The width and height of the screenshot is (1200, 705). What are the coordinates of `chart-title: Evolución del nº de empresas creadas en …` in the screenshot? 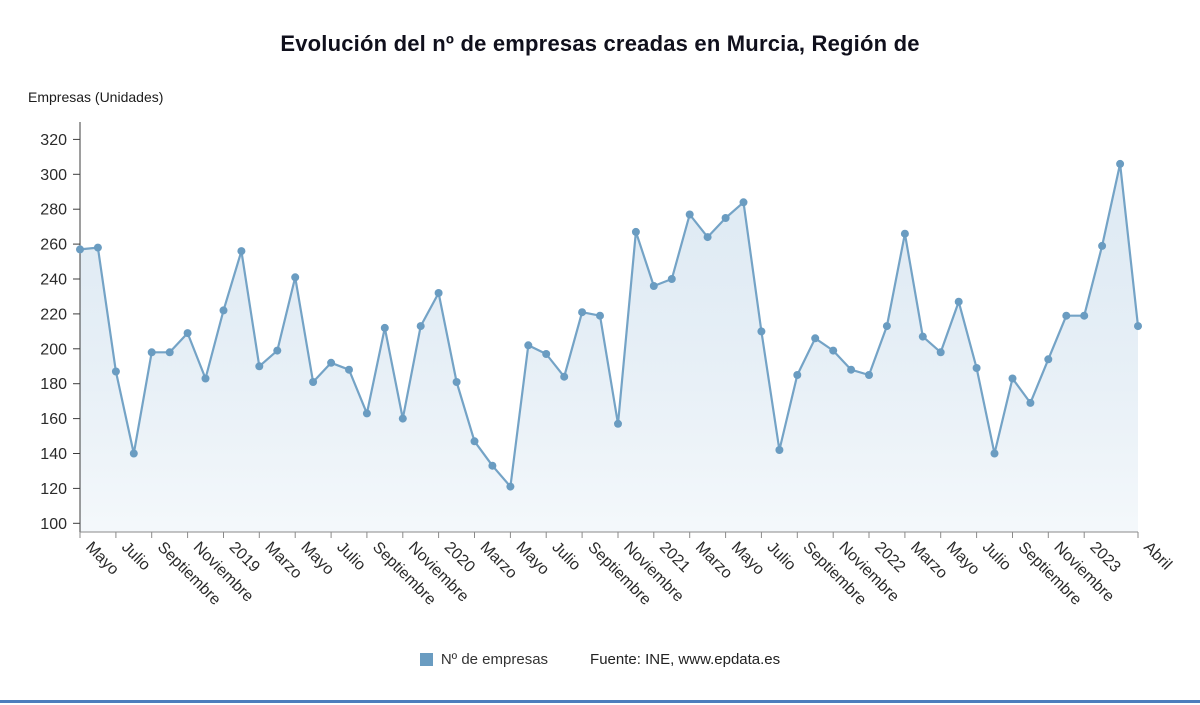 It's located at (600, 43).